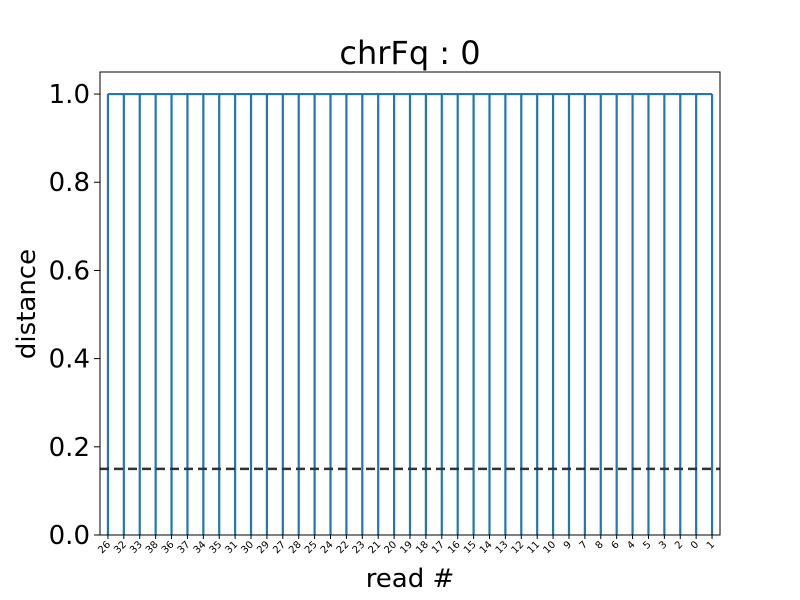 Image resolution: width=800 pixels, height=600 pixels. What do you see at coordinates (27, 304) in the screenshot?
I see `y-axis-label: distance` at bounding box center [27, 304].